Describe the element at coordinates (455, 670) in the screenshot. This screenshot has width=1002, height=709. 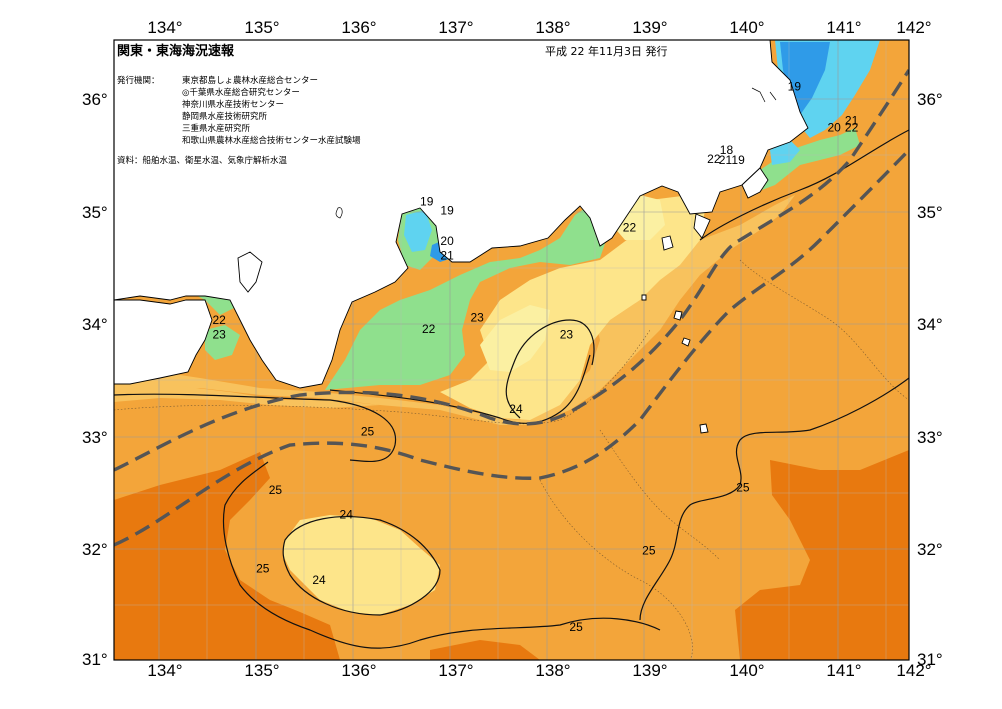
I see `lon-label-bottom: 137°` at that location.